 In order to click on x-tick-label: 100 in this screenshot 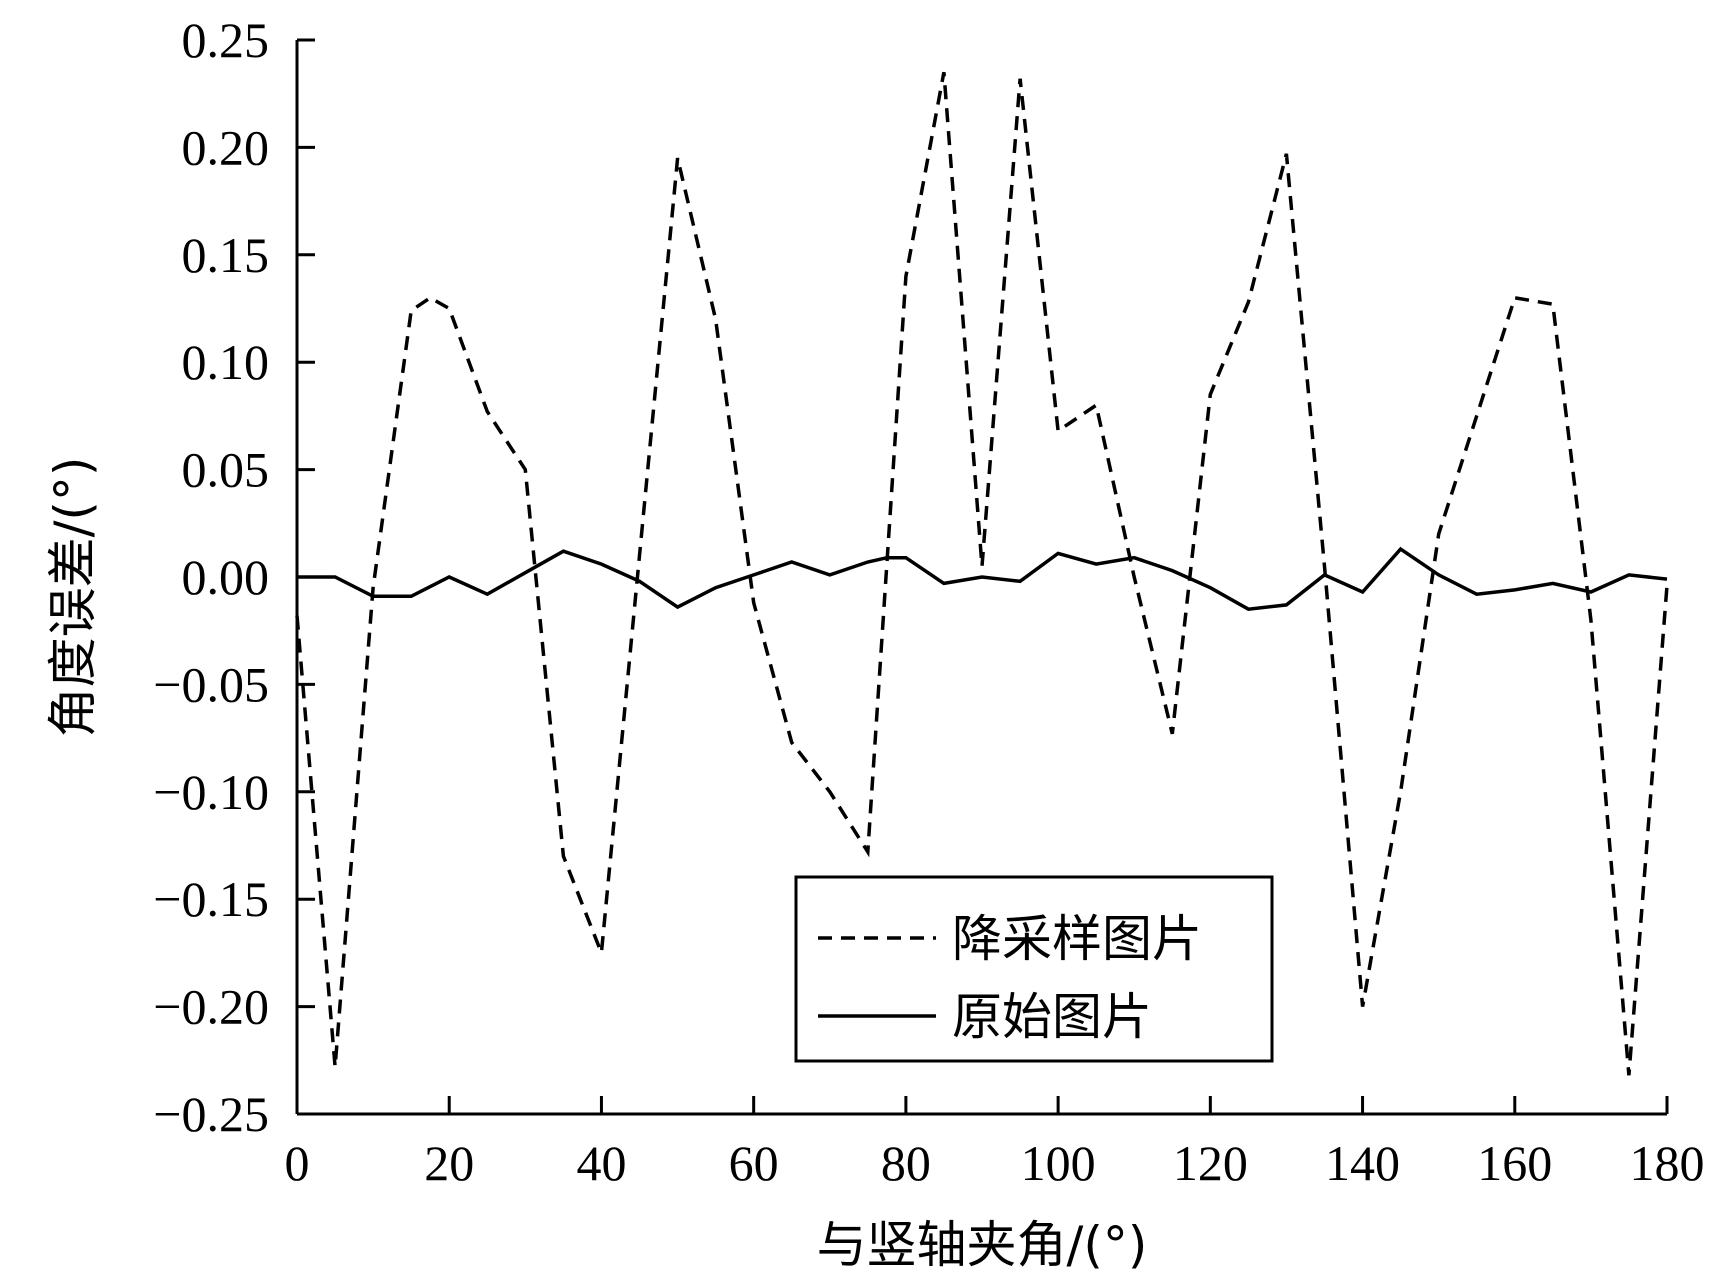, I will do `click(1058, 1163)`.